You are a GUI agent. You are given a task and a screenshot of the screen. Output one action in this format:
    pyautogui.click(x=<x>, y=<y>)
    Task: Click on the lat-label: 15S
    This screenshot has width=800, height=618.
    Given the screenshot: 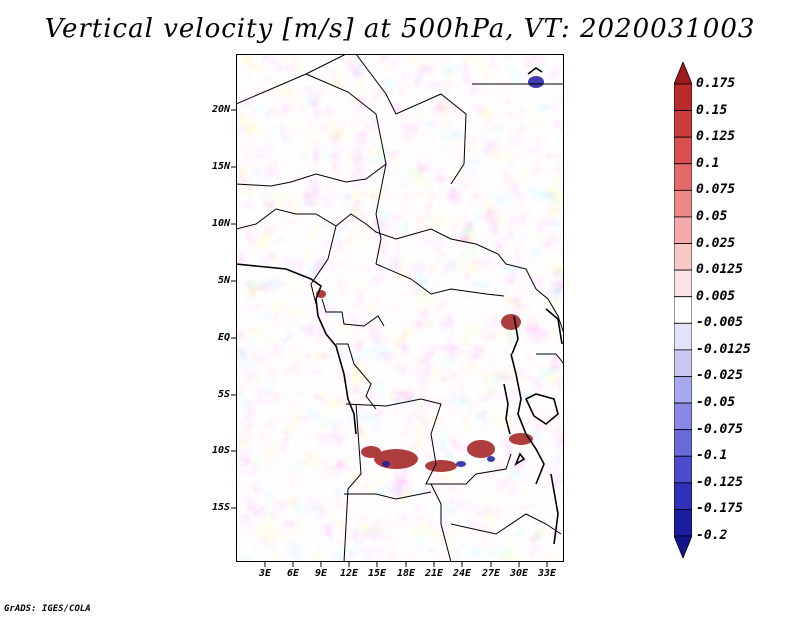 What is the action you would take?
    pyautogui.click(x=220, y=507)
    